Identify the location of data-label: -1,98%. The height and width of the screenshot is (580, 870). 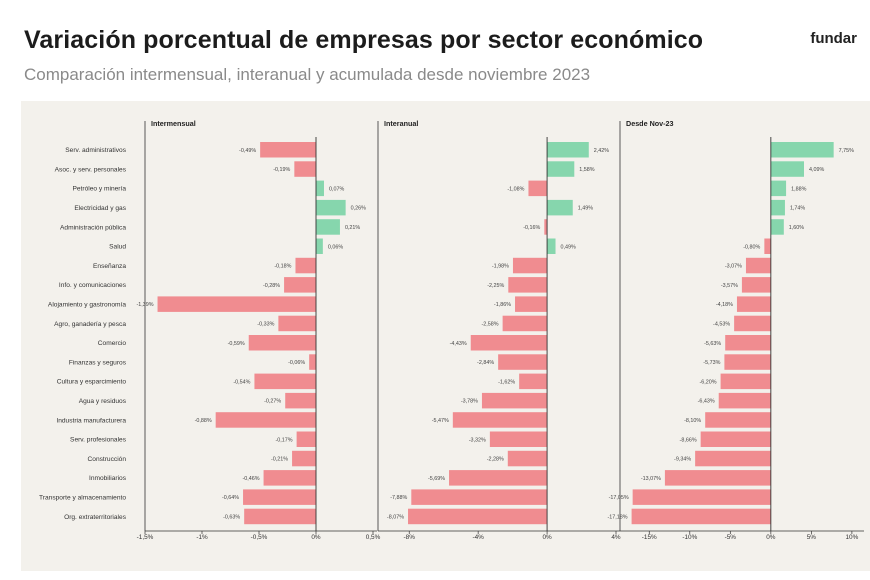
(500, 267).